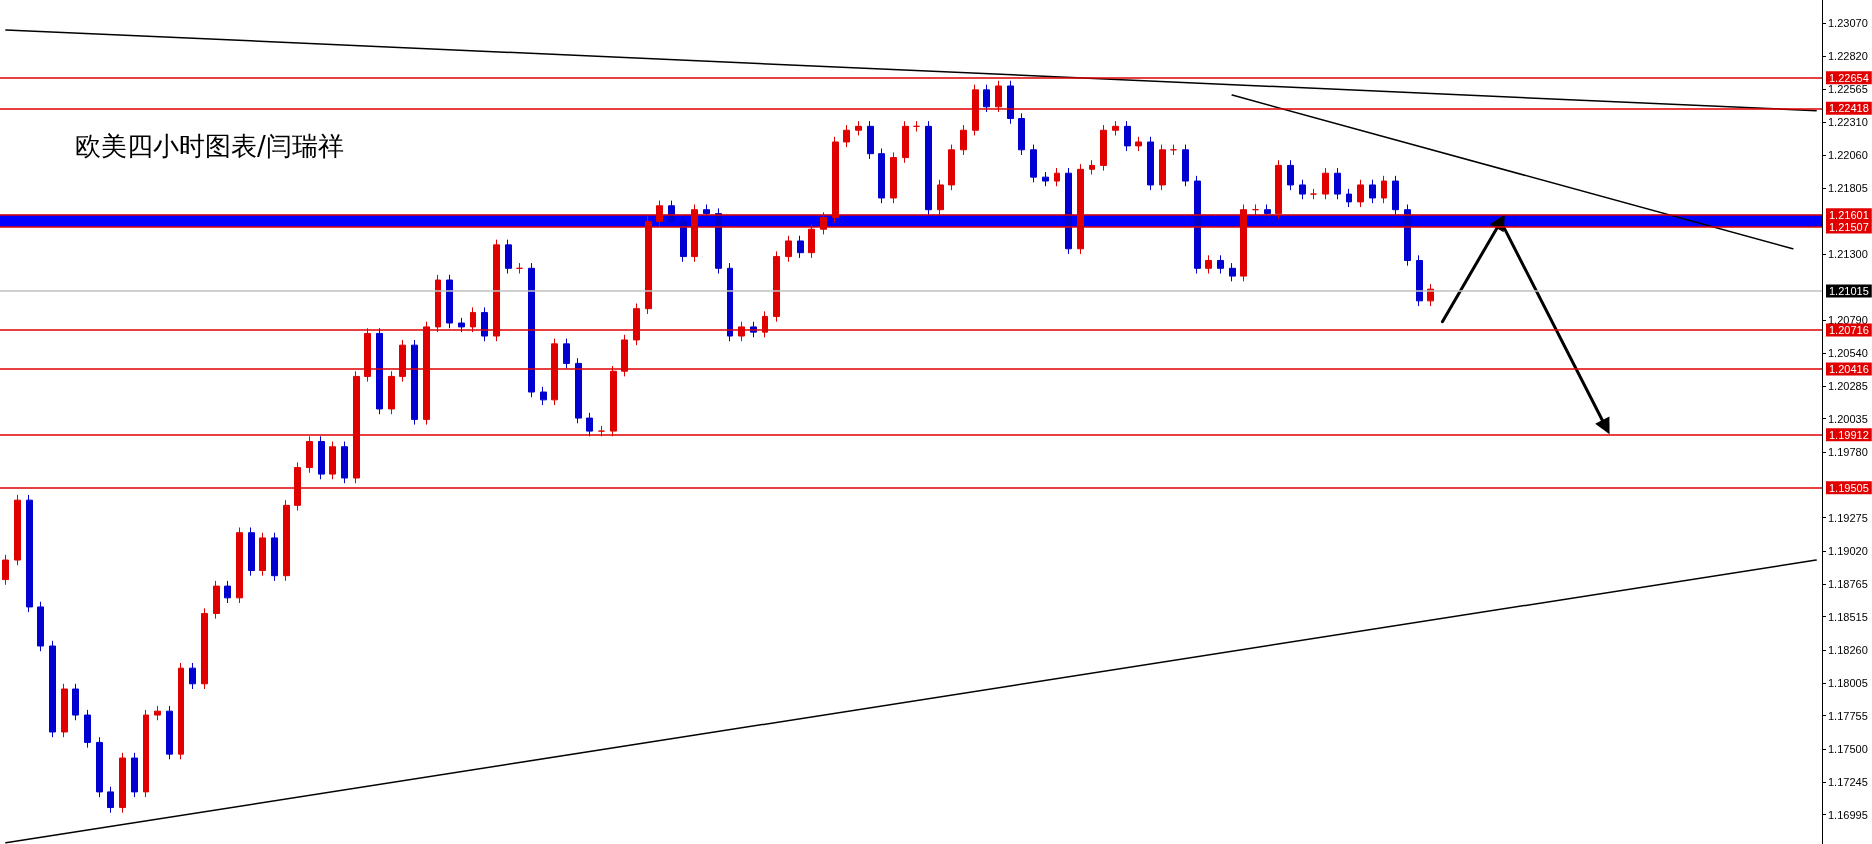  Describe the element at coordinates (1848, 89) in the screenshot. I see `y-tick-label: 1.22565` at that location.